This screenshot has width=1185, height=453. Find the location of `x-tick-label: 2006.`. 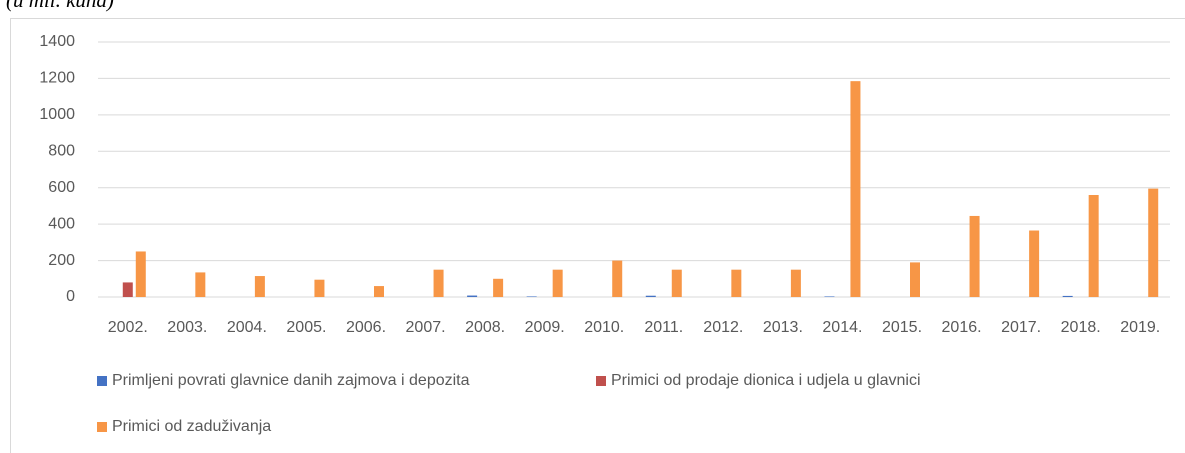

x-tick-label: 2006. is located at coordinates (366, 327).